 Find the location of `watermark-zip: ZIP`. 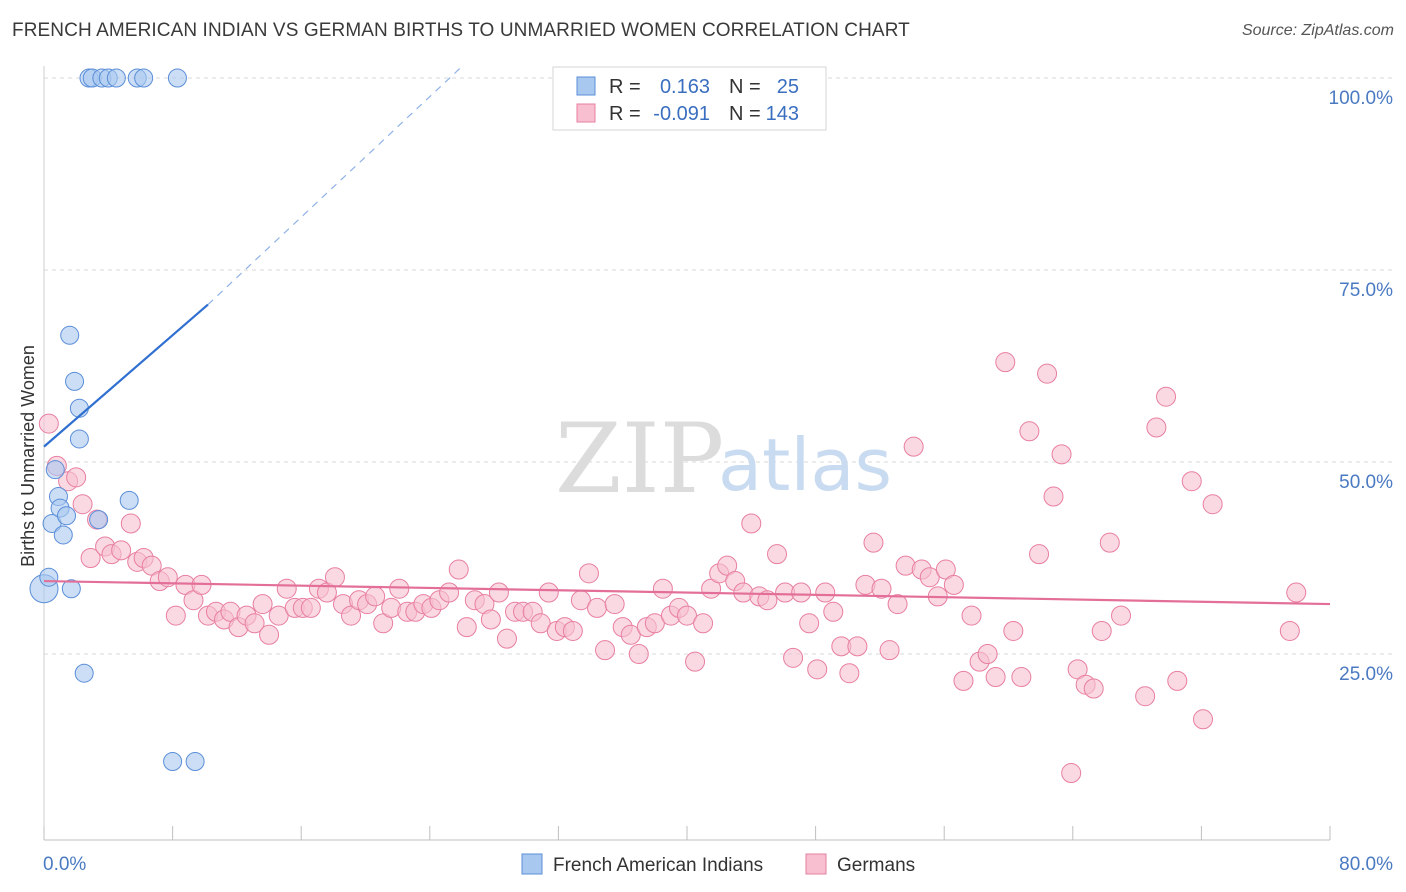

watermark-zip: ZIP is located at coordinates (639, 459).